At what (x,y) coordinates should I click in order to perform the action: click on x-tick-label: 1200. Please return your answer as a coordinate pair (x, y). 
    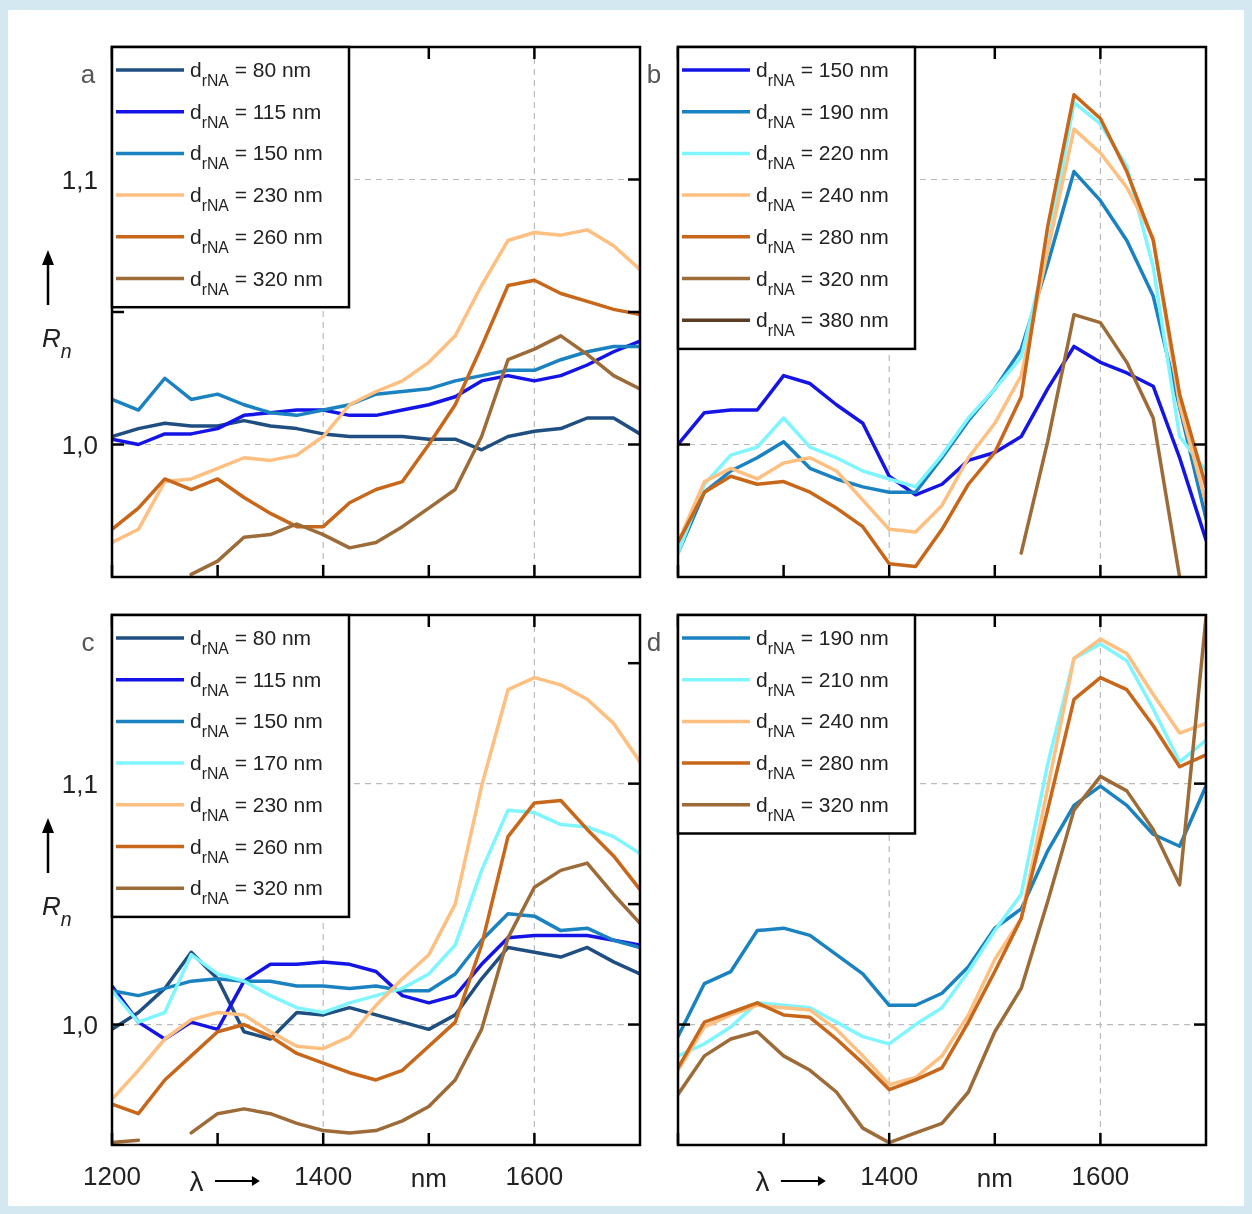
    Looking at the image, I should click on (112, 1176).